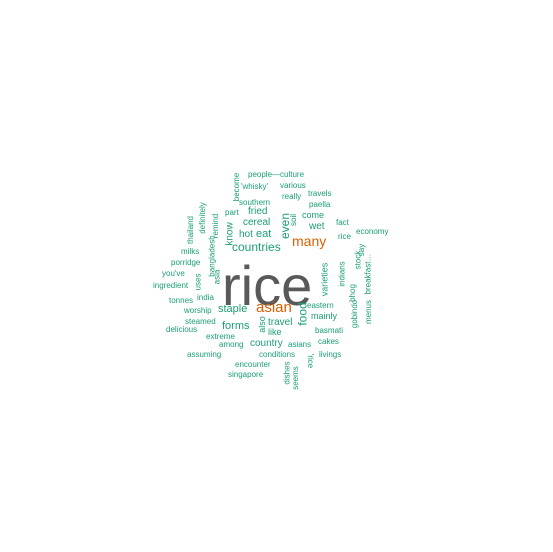  What do you see at coordinates (276, 174) in the screenshot?
I see `word-people-culture: people—culture` at bounding box center [276, 174].